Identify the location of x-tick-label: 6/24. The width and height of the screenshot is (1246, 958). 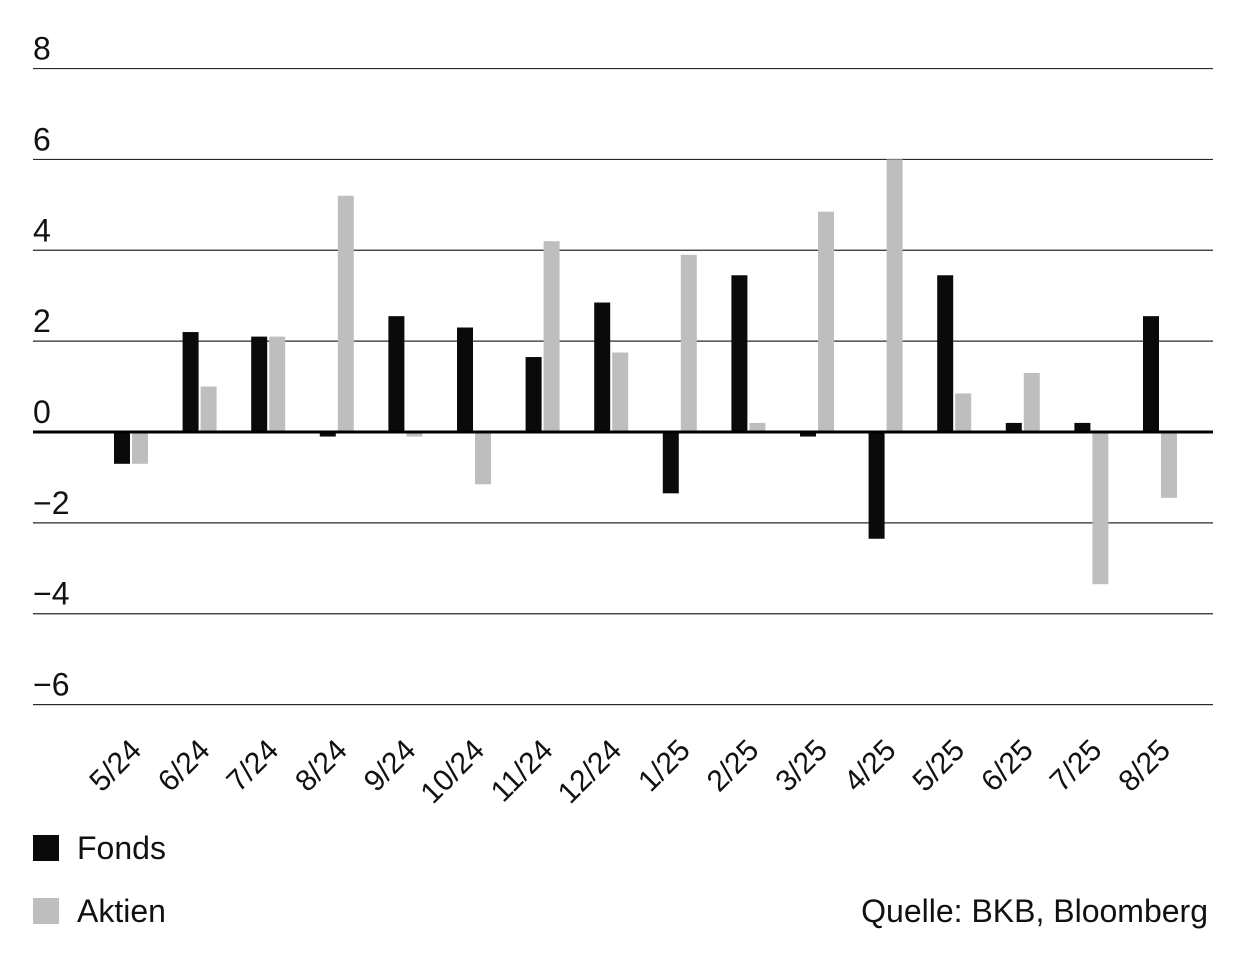
(184, 766).